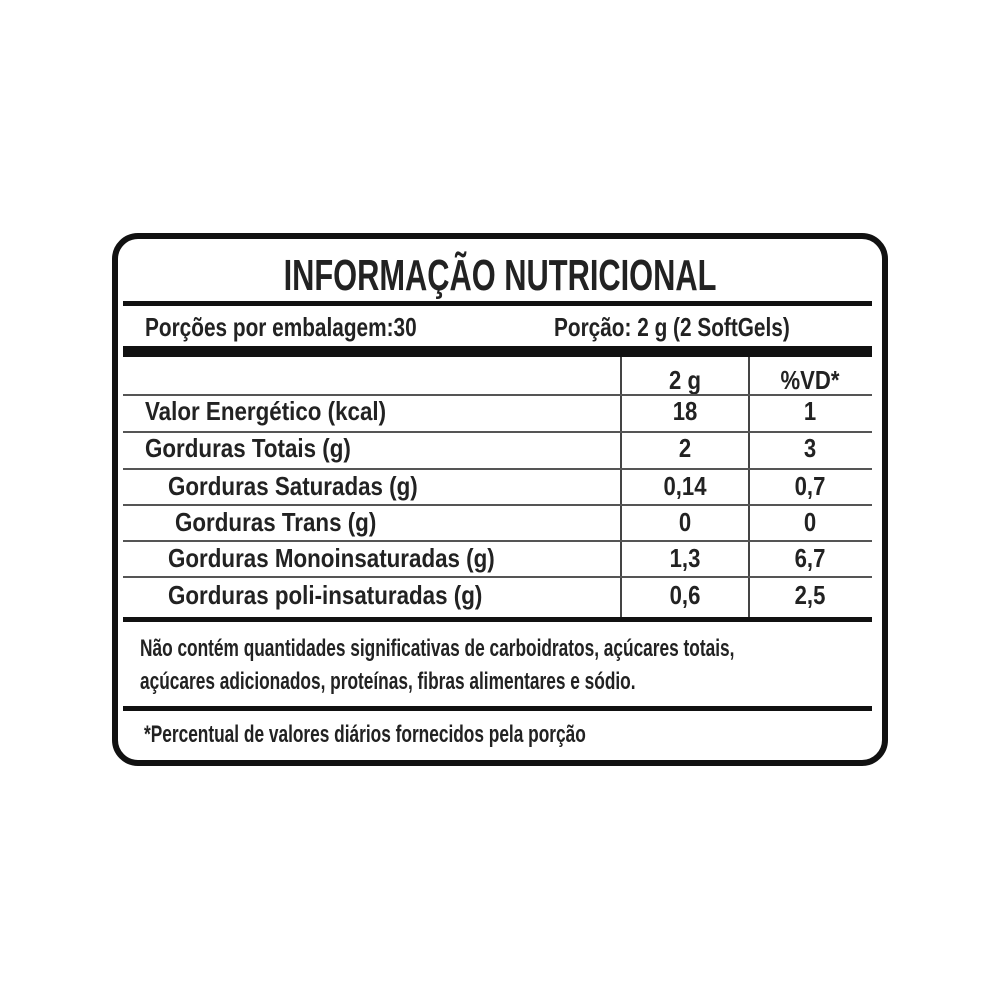 This screenshot has height=1000, width=1000. What do you see at coordinates (685, 595) in the screenshot?
I see `row-amount: 0,6` at bounding box center [685, 595].